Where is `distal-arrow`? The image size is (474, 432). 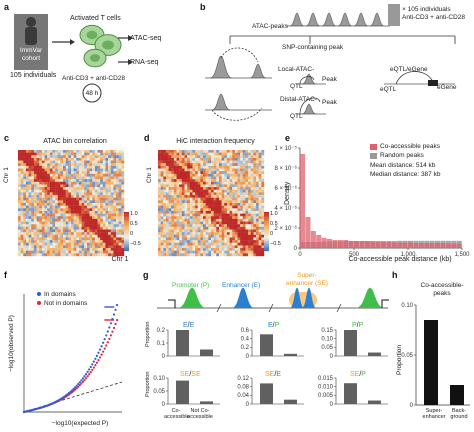 distal-arrow is located at coordinates (310, 106).